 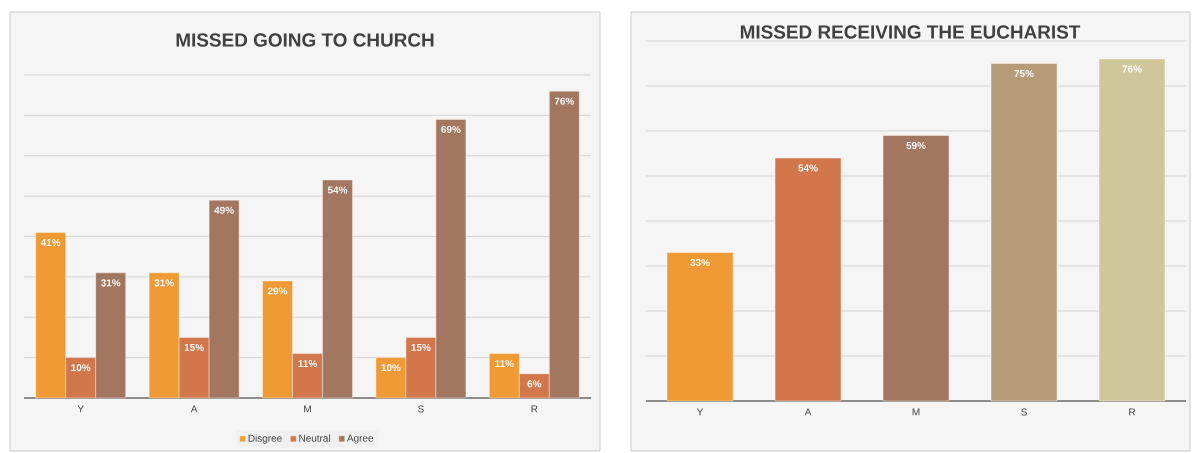 What do you see at coordinates (360, 439) in the screenshot?
I see `legend-label: Agree` at bounding box center [360, 439].